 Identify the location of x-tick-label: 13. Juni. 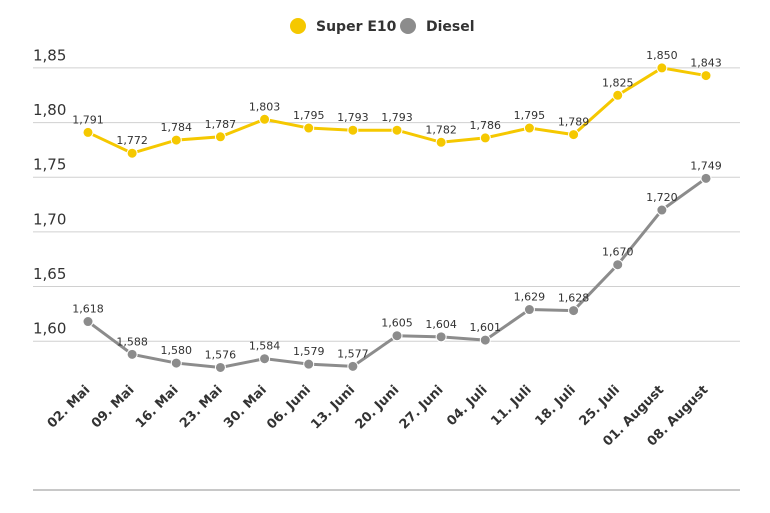
(333, 408).